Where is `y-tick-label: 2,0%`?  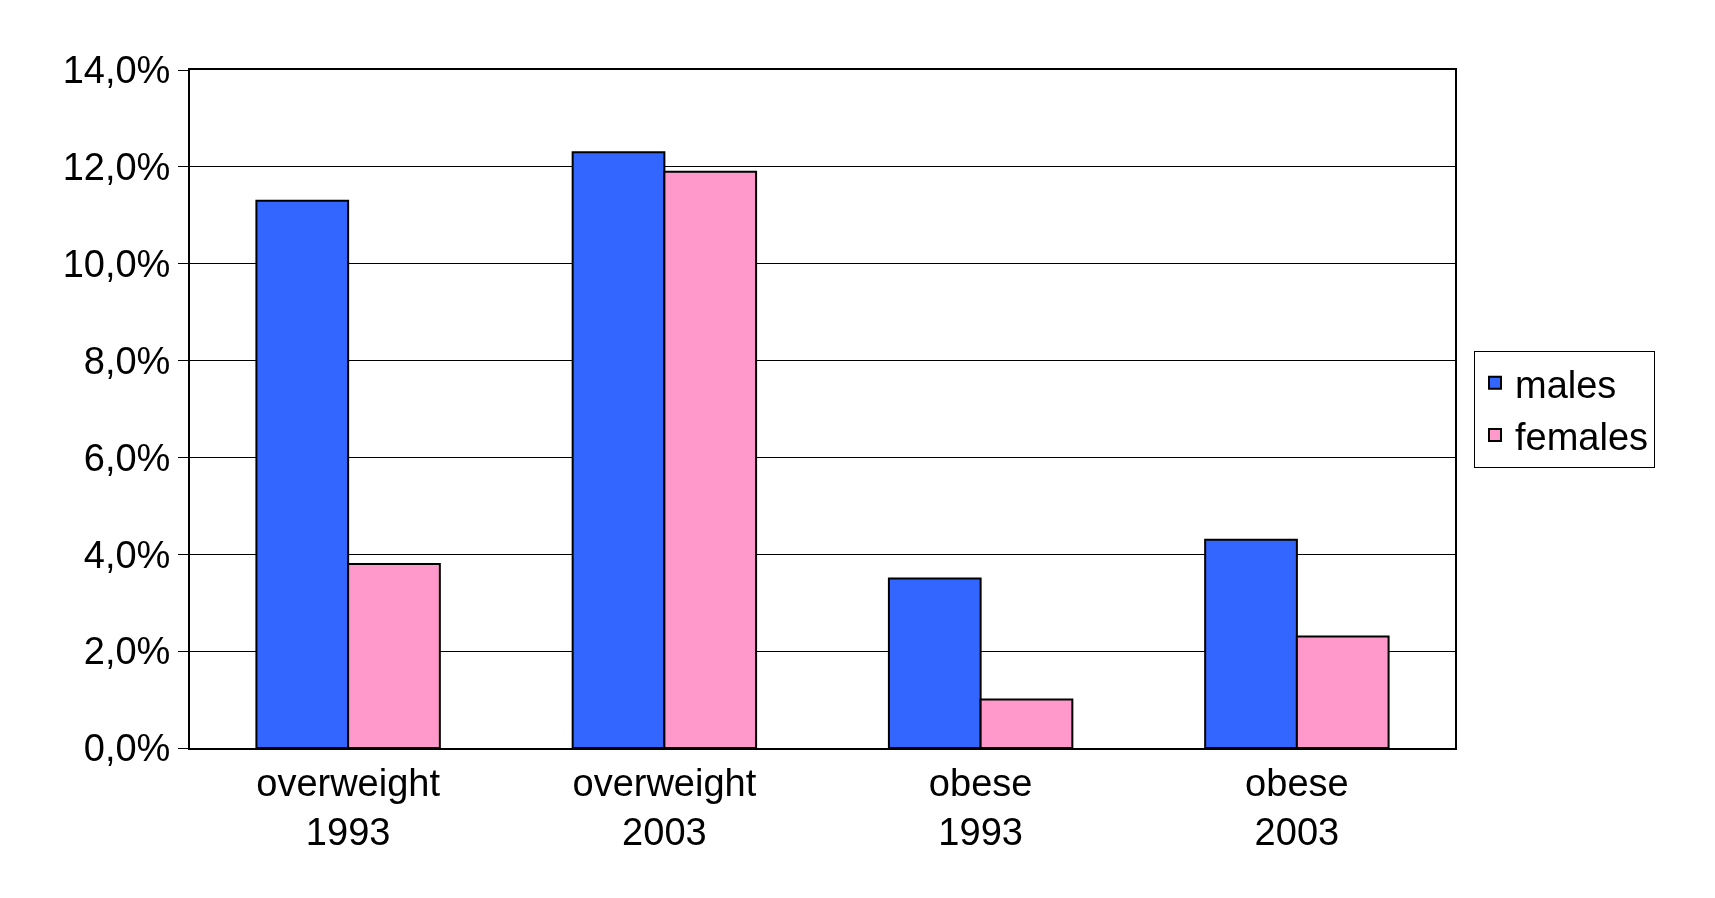 y-tick-label: 2,0% is located at coordinates (127, 651).